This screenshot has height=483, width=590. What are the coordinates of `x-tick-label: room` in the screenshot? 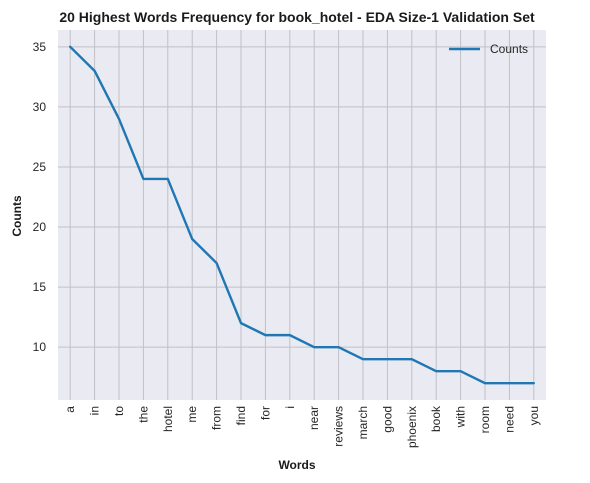 It's located at (485, 419).